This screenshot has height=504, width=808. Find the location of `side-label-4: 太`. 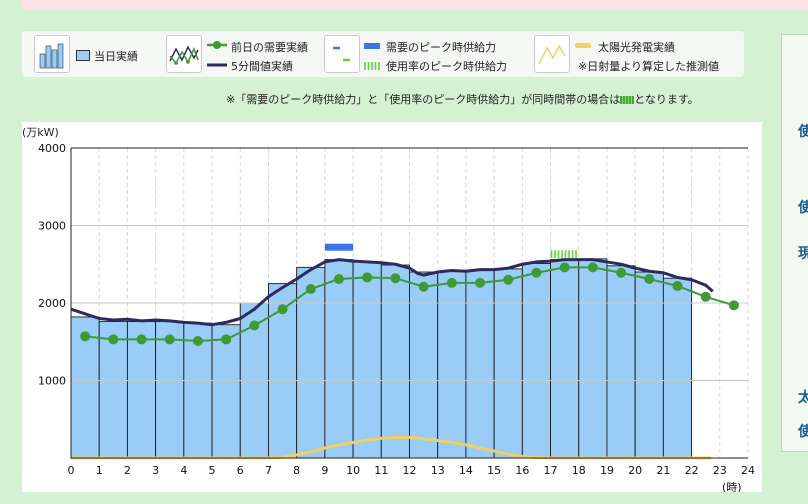

side-label-4: 太 is located at coordinates (803, 398).